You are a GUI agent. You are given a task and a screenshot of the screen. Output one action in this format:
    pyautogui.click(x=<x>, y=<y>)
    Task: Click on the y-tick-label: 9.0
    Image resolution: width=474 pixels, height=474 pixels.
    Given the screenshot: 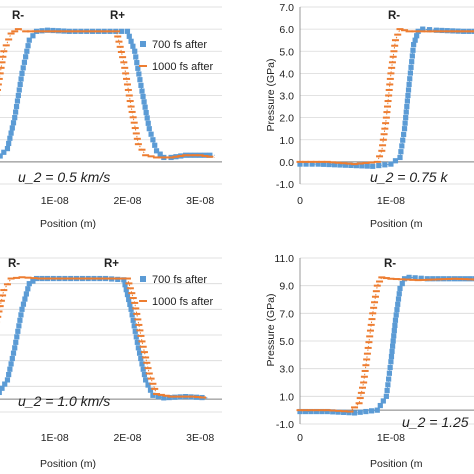 What is the action you would take?
    pyautogui.click(x=286, y=287)
    